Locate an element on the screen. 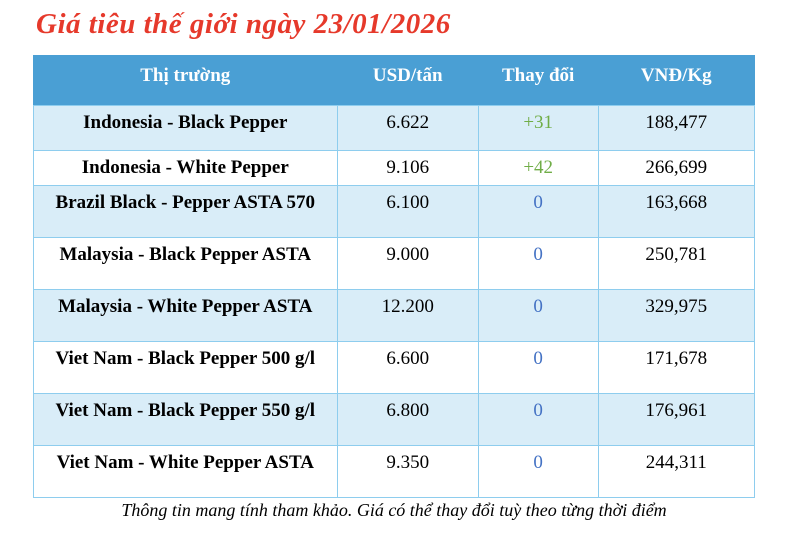 The width and height of the screenshot is (800, 543). vnd-cell: 176,961 is located at coordinates (676, 419).